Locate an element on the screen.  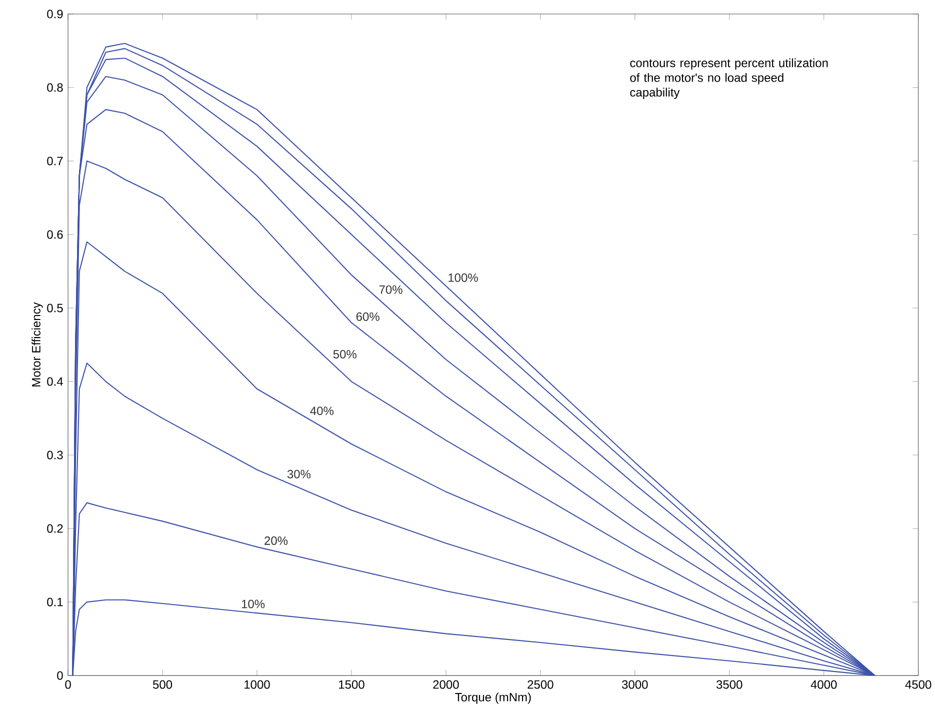
series-label: 100% is located at coordinates (463, 278).